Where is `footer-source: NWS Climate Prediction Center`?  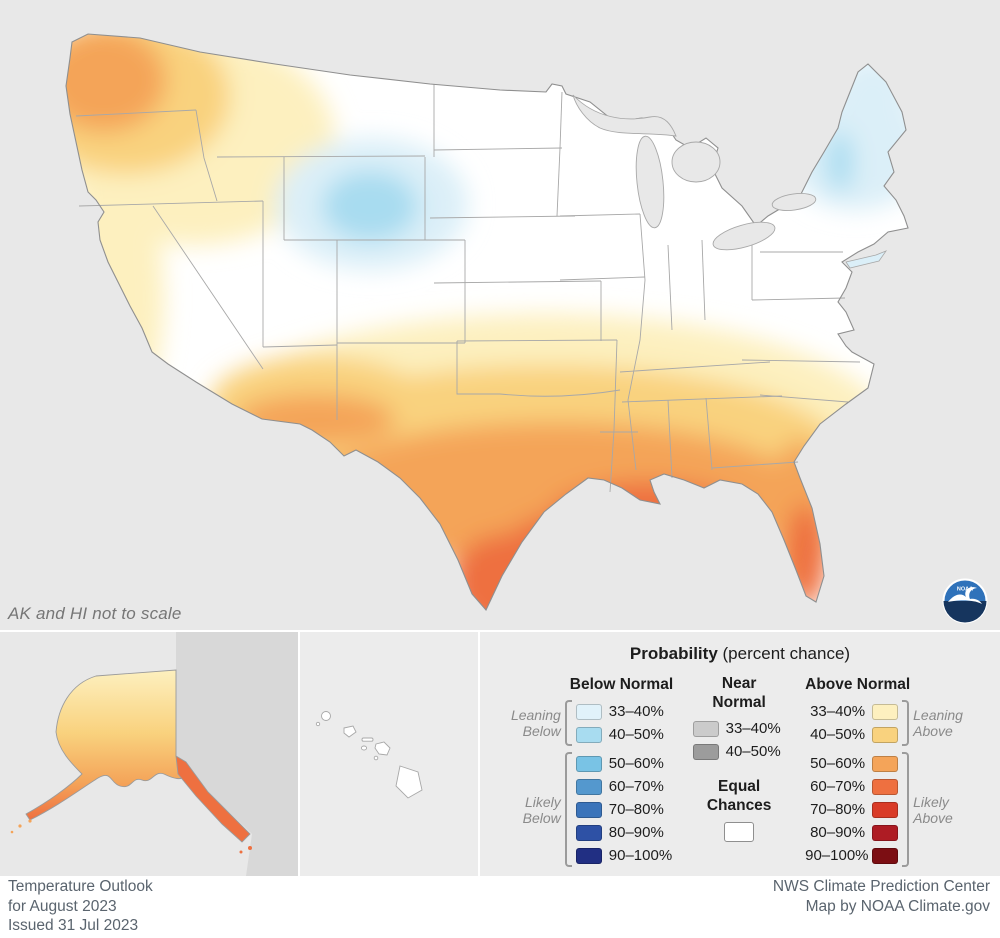 footer-source: NWS Climate Prediction Center is located at coordinates (881, 886).